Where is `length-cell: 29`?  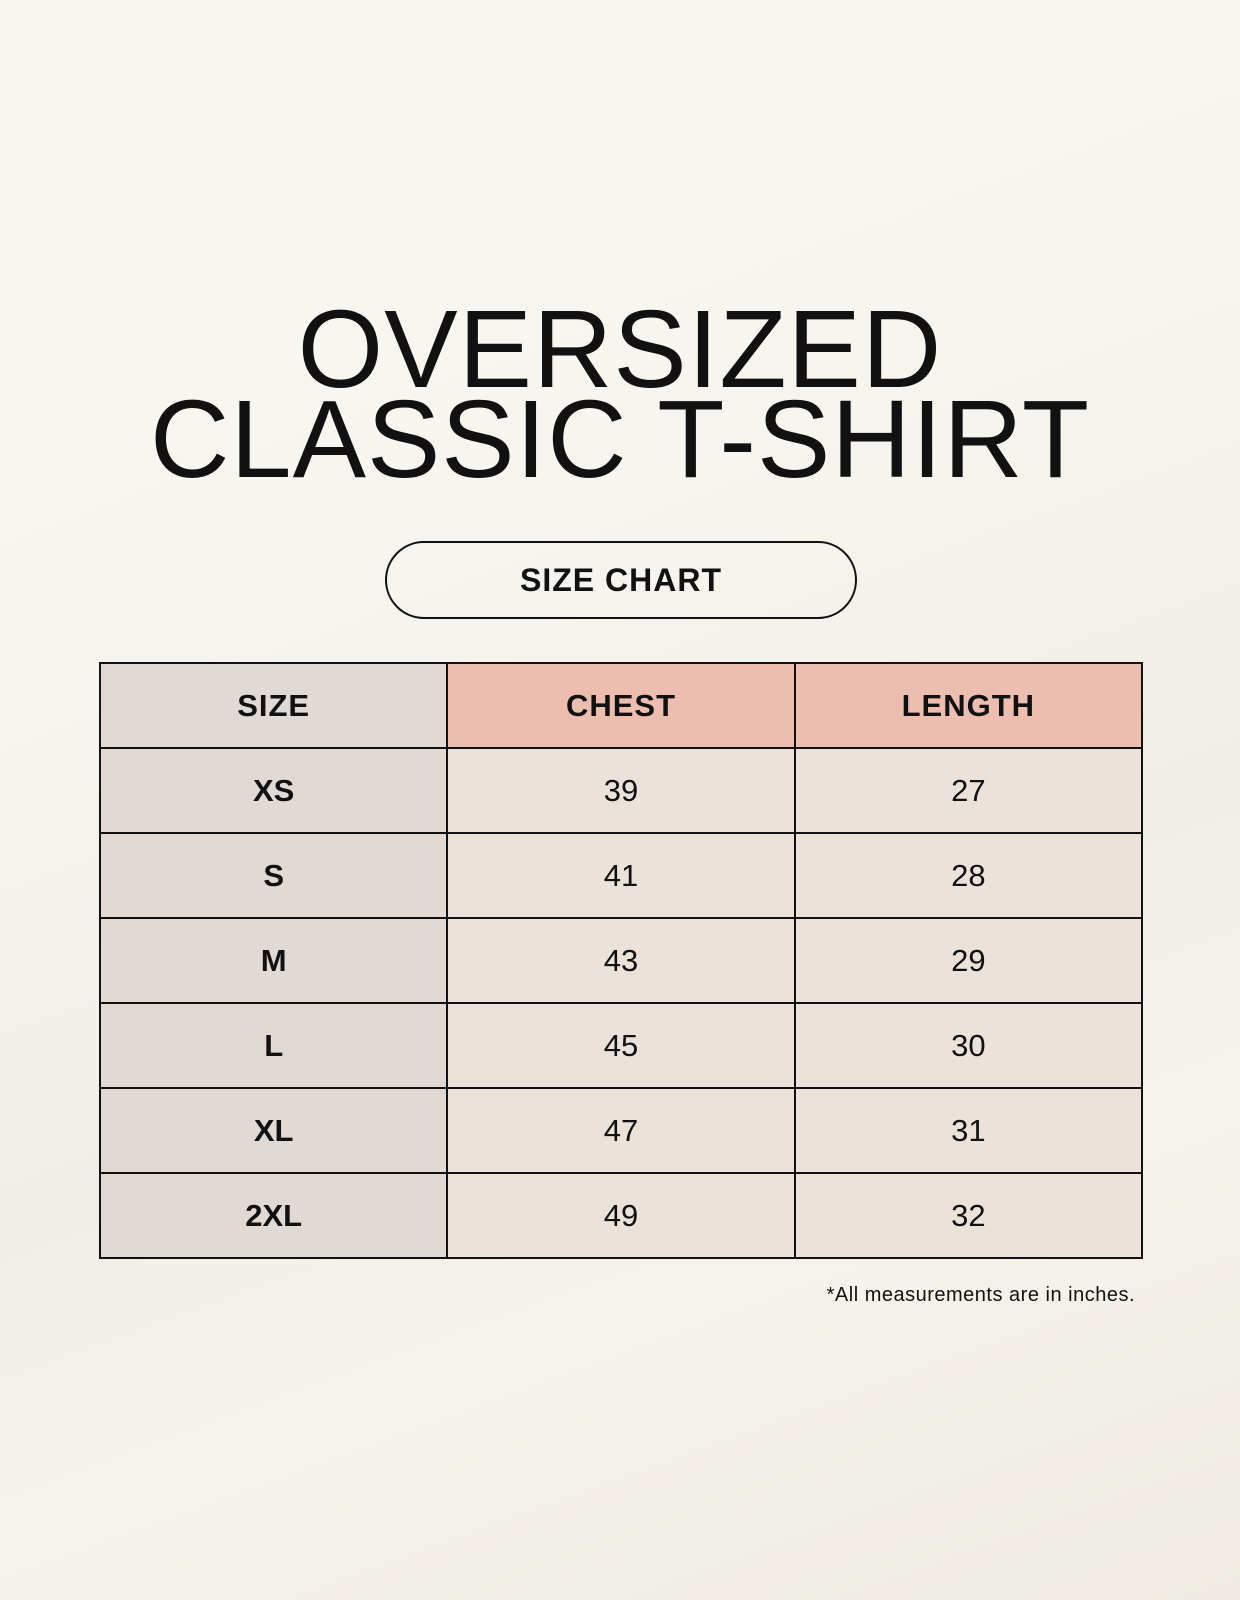
length-cell: 29 is located at coordinates (968, 960).